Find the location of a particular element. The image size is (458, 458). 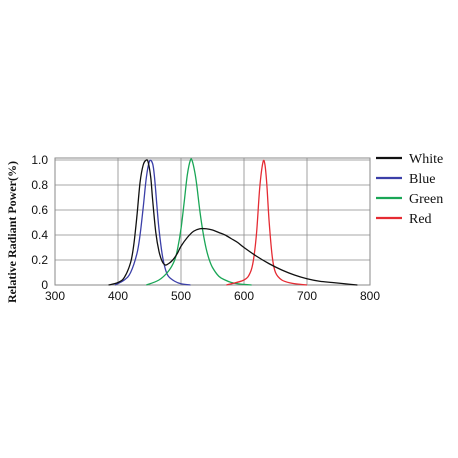

y-tick-labels: 0 0.2 0.4 0.6 0.8 1.0 is located at coordinates (39, 222).